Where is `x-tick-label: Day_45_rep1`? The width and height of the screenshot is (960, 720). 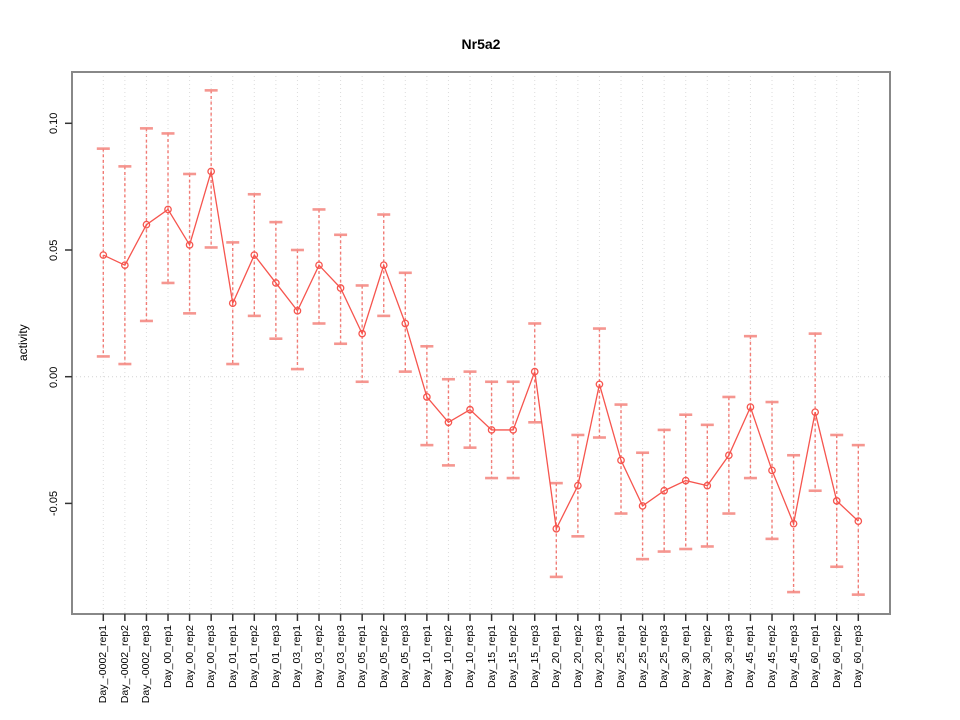
x-tick-label: Day_45_rep1 is located at coordinates (750, 657).